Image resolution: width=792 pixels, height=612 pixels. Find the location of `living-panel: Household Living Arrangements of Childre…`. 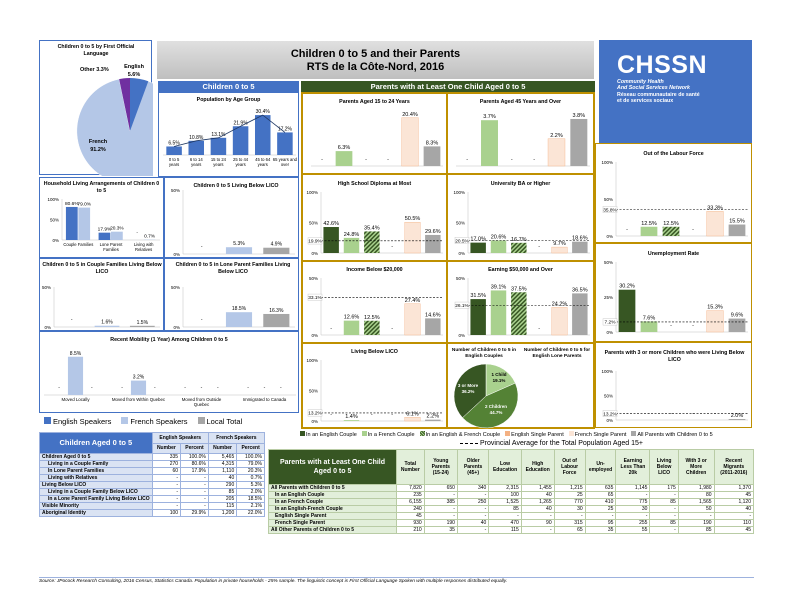

living-panel: Household Living Arrangements of Childre… is located at coordinates (101, 217).